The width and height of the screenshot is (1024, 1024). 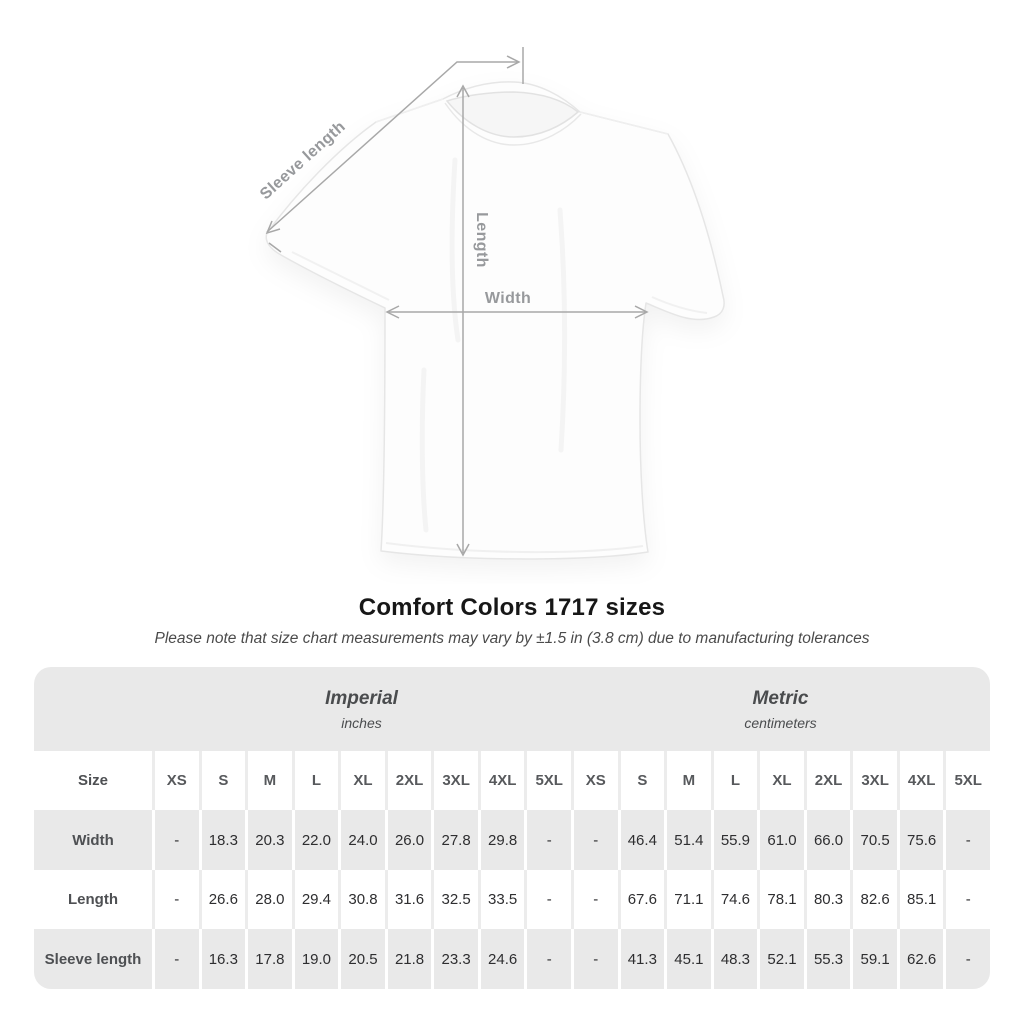 I want to click on size-header-metric-2xl: 2XL, so click(x=827, y=780).